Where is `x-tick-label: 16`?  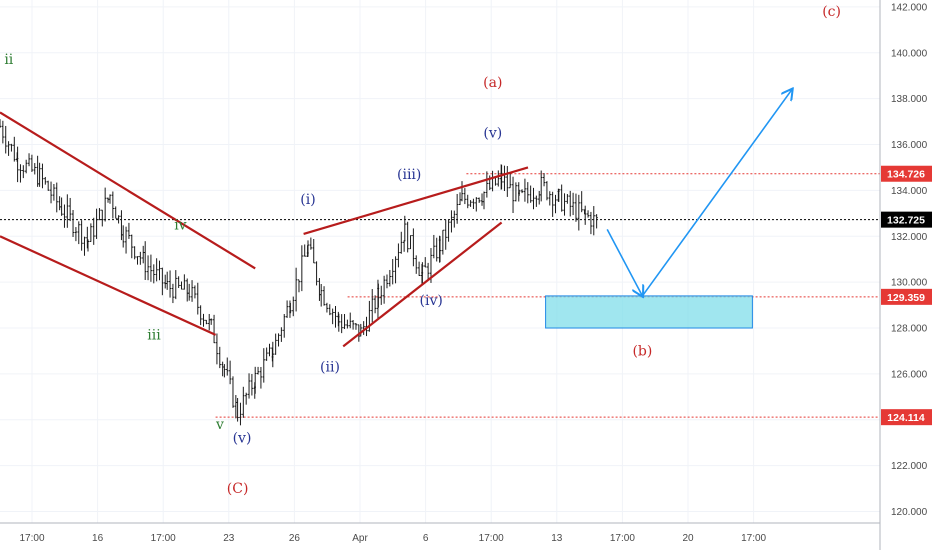 x-tick-label: 16 is located at coordinates (98, 538).